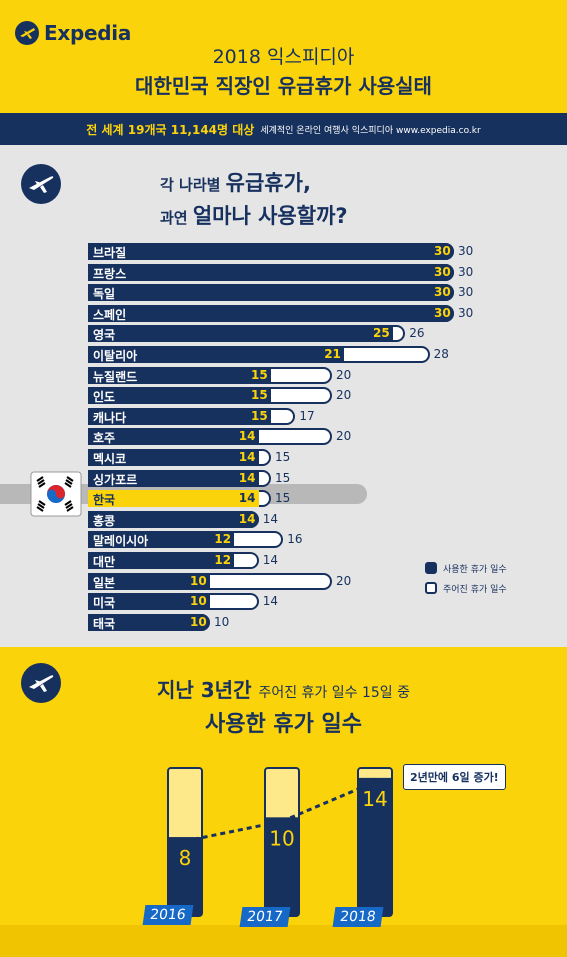 This screenshot has height=957, width=567. Describe the element at coordinates (104, 294) in the screenshot. I see `country-label: 독일` at that location.